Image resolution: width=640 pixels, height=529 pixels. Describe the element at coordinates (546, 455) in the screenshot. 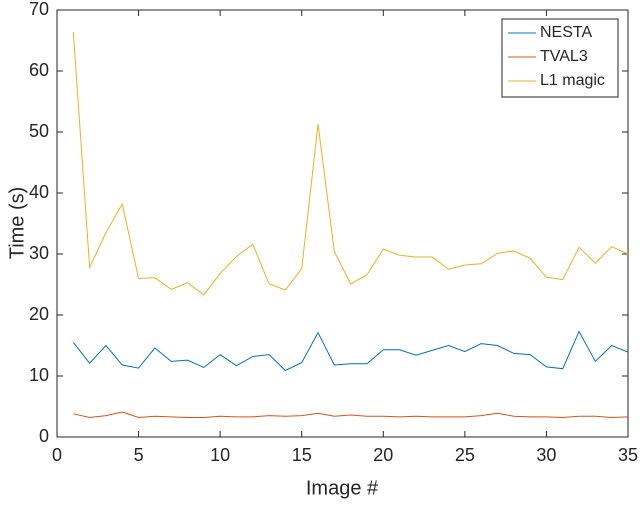

I see `x-tick-label: 30` at that location.